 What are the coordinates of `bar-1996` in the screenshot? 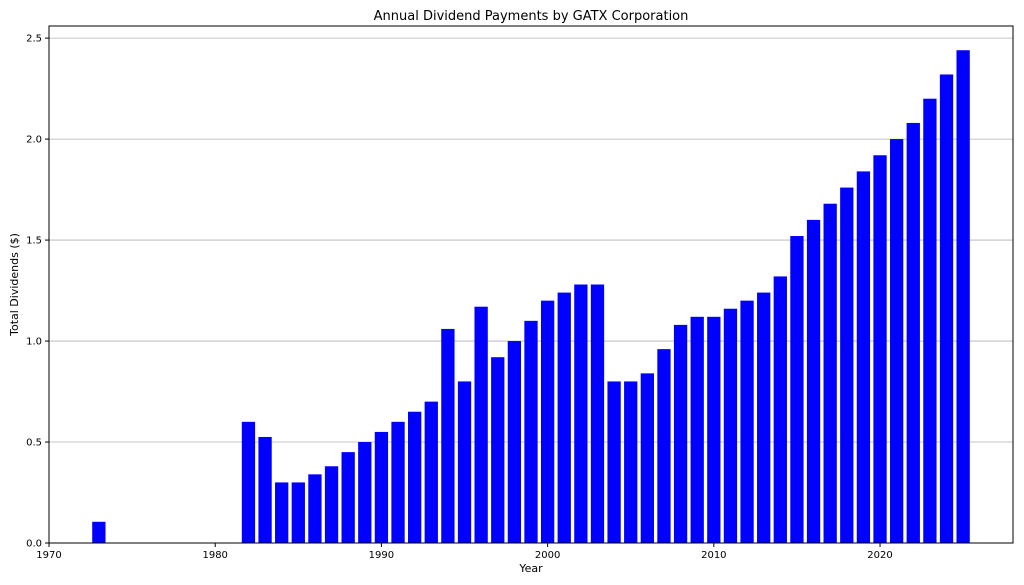 It's located at (481, 424).